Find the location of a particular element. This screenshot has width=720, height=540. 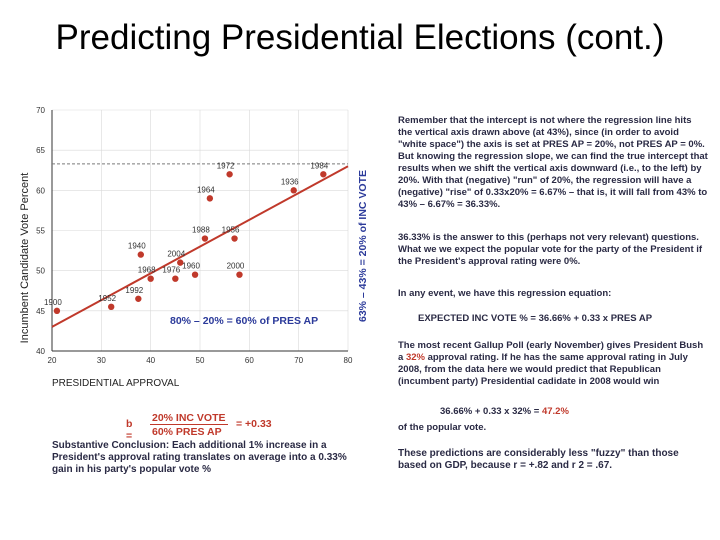

slope-result: = +0.33 is located at coordinates (254, 424).